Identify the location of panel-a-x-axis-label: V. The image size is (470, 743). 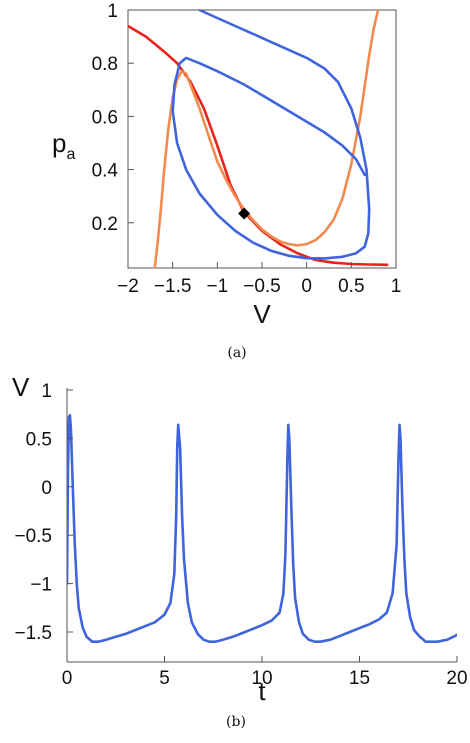
(262, 314).